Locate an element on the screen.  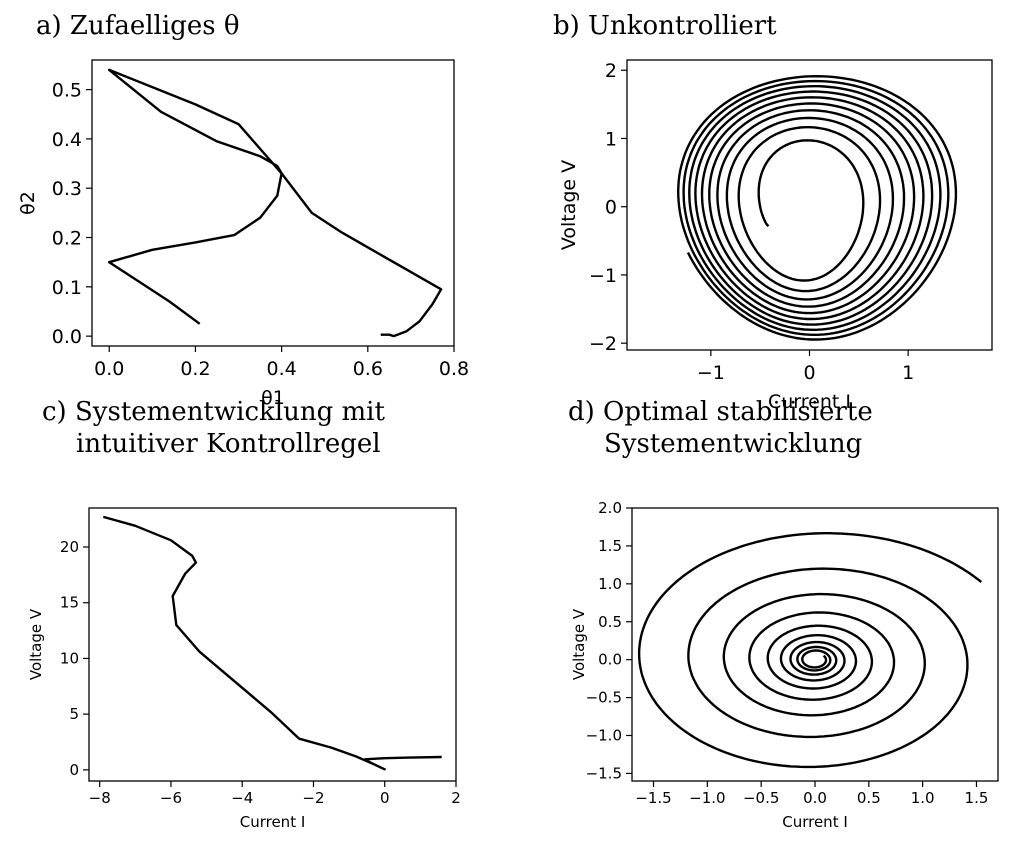
x-tick-label: −0.5 is located at coordinates (761, 798).